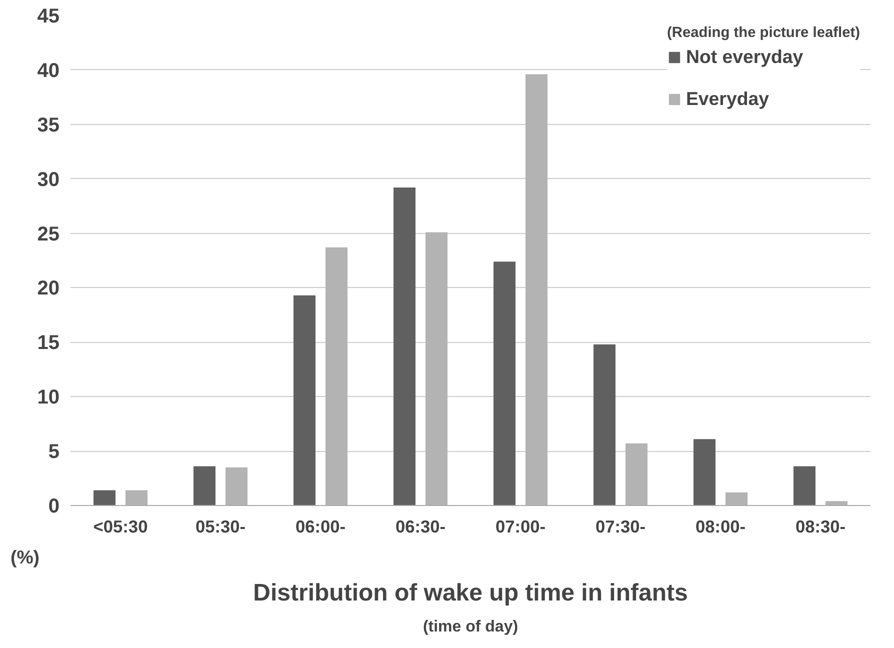 The height and width of the screenshot is (648, 894). I want to click on x-tick-label: 05:30-, so click(220, 526).